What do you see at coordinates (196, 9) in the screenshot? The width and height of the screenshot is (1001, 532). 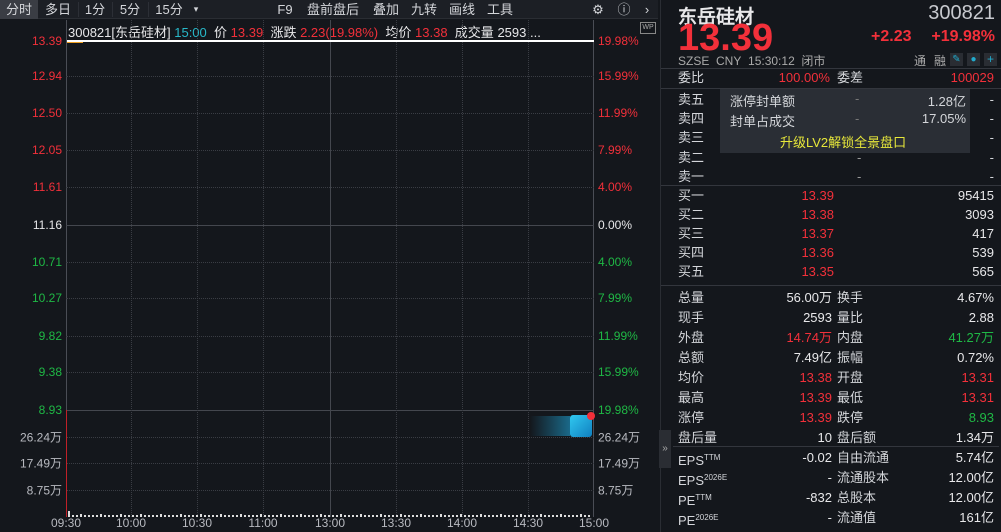 I see `dropdown-icon: ▾` at bounding box center [196, 9].